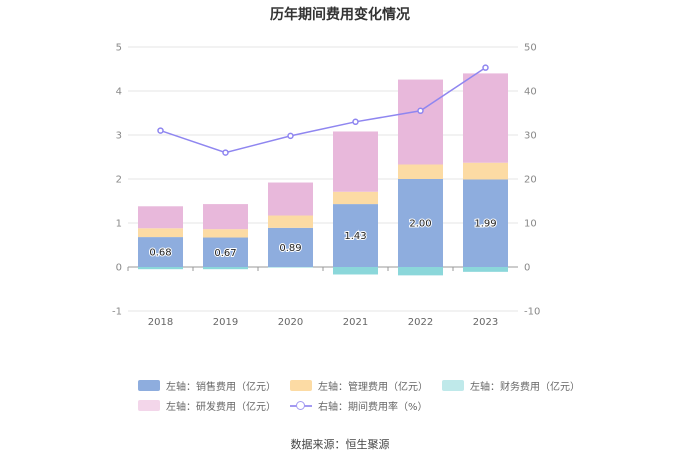  Describe the element at coordinates (149, 405) in the screenshot. I see `legend-swatch-rnd` at that location.